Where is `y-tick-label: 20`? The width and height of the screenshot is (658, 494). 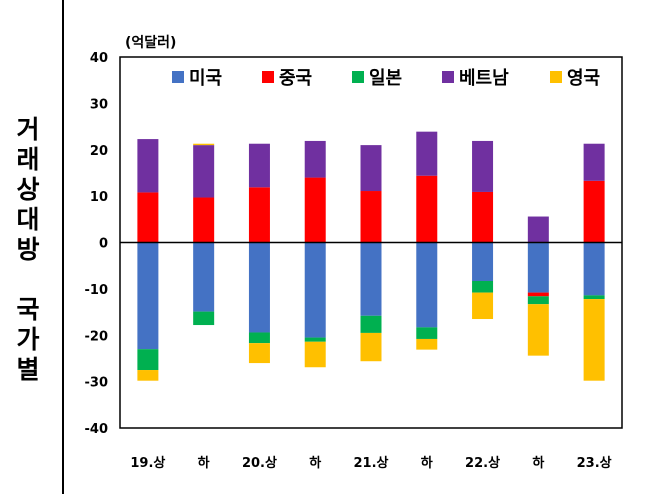 y-tick-label: 20 is located at coordinates (99, 151).